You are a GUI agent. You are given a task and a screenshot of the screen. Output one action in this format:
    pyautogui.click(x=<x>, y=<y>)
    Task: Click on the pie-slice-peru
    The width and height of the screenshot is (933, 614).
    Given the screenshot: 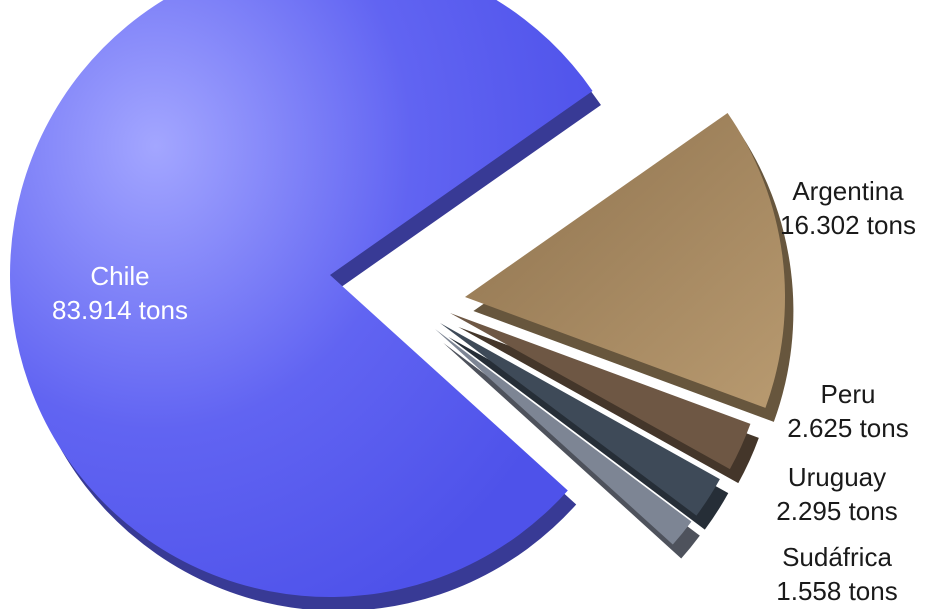 What is the action you would take?
    pyautogui.click(x=604, y=398)
    